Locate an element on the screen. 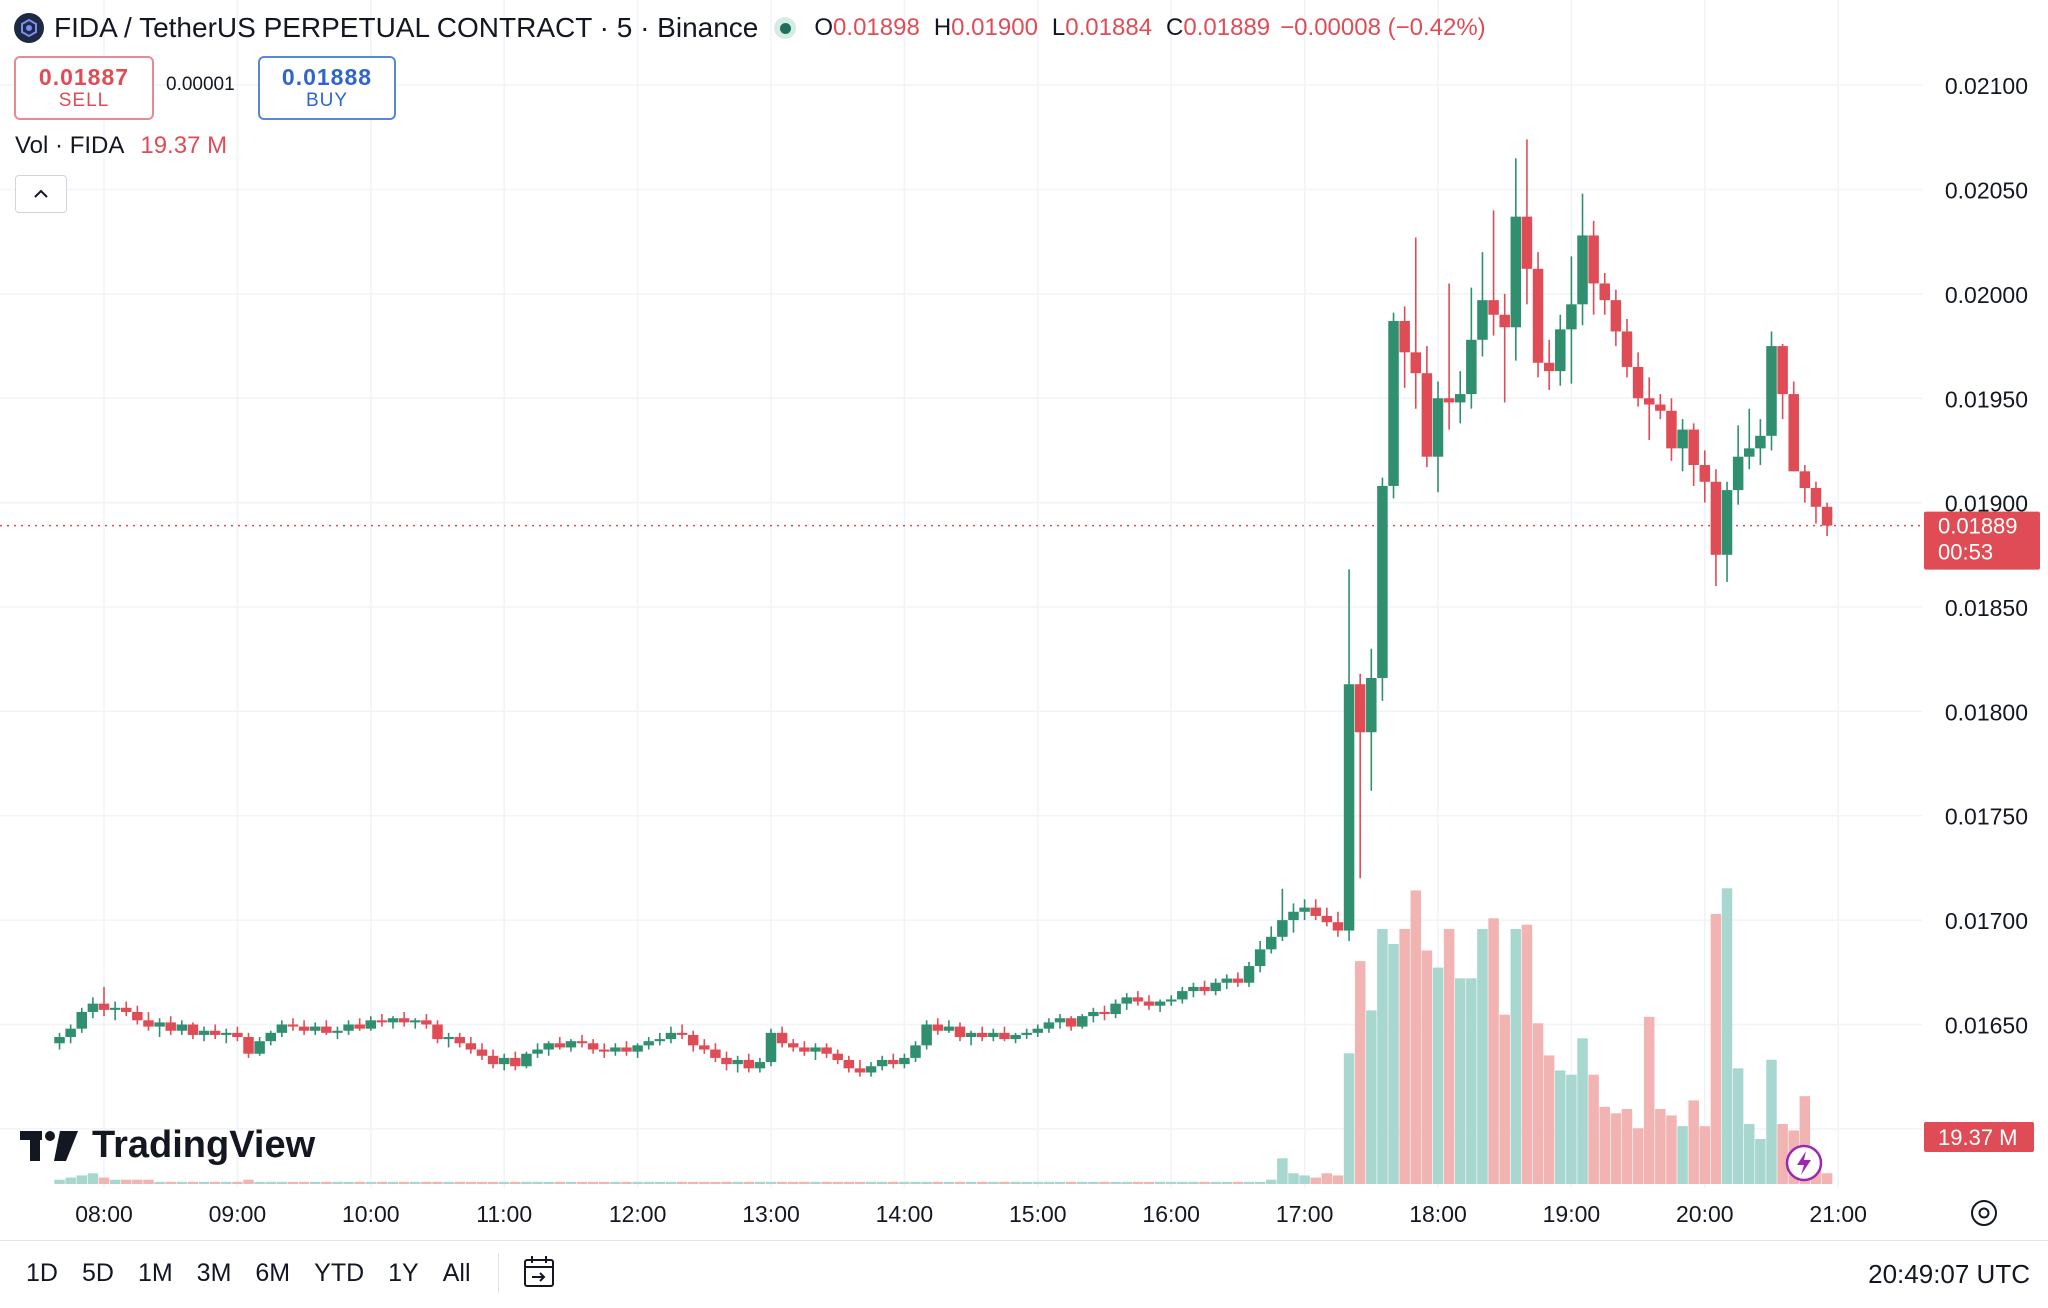 Image resolution: width=2048 pixels, height=1308 pixels. range-5d: 5D is located at coordinates (97, 1273).